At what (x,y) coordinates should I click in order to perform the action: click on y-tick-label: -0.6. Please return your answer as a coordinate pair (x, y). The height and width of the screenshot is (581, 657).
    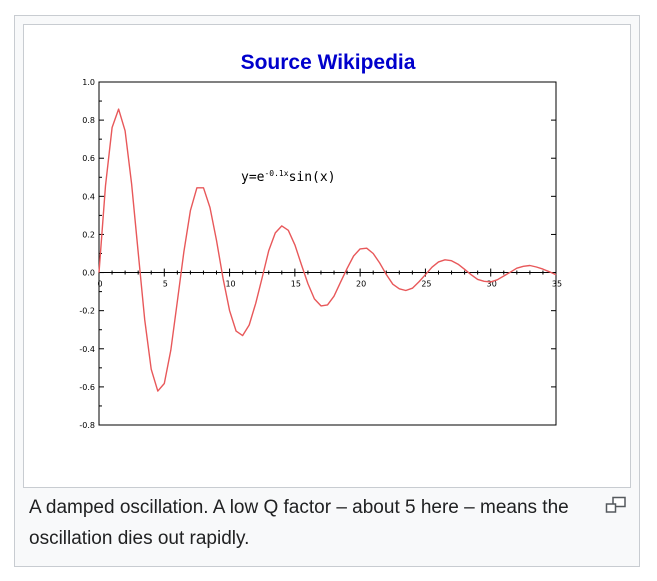
    Looking at the image, I should click on (87, 387).